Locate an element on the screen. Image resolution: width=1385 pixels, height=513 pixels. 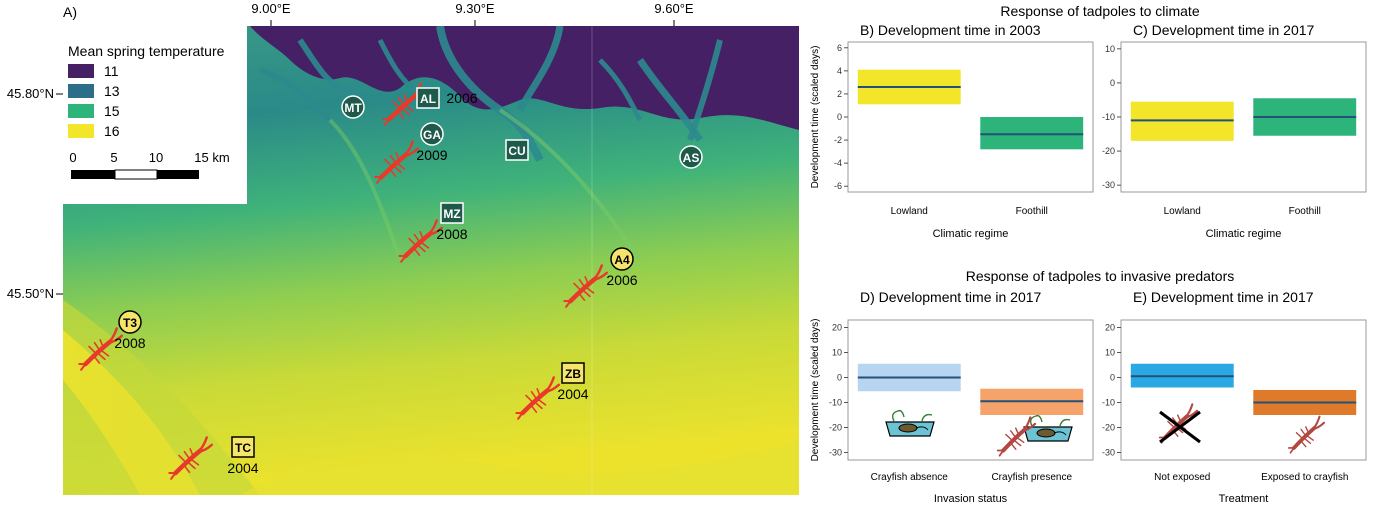
site-code: GA is located at coordinates (432, 135).